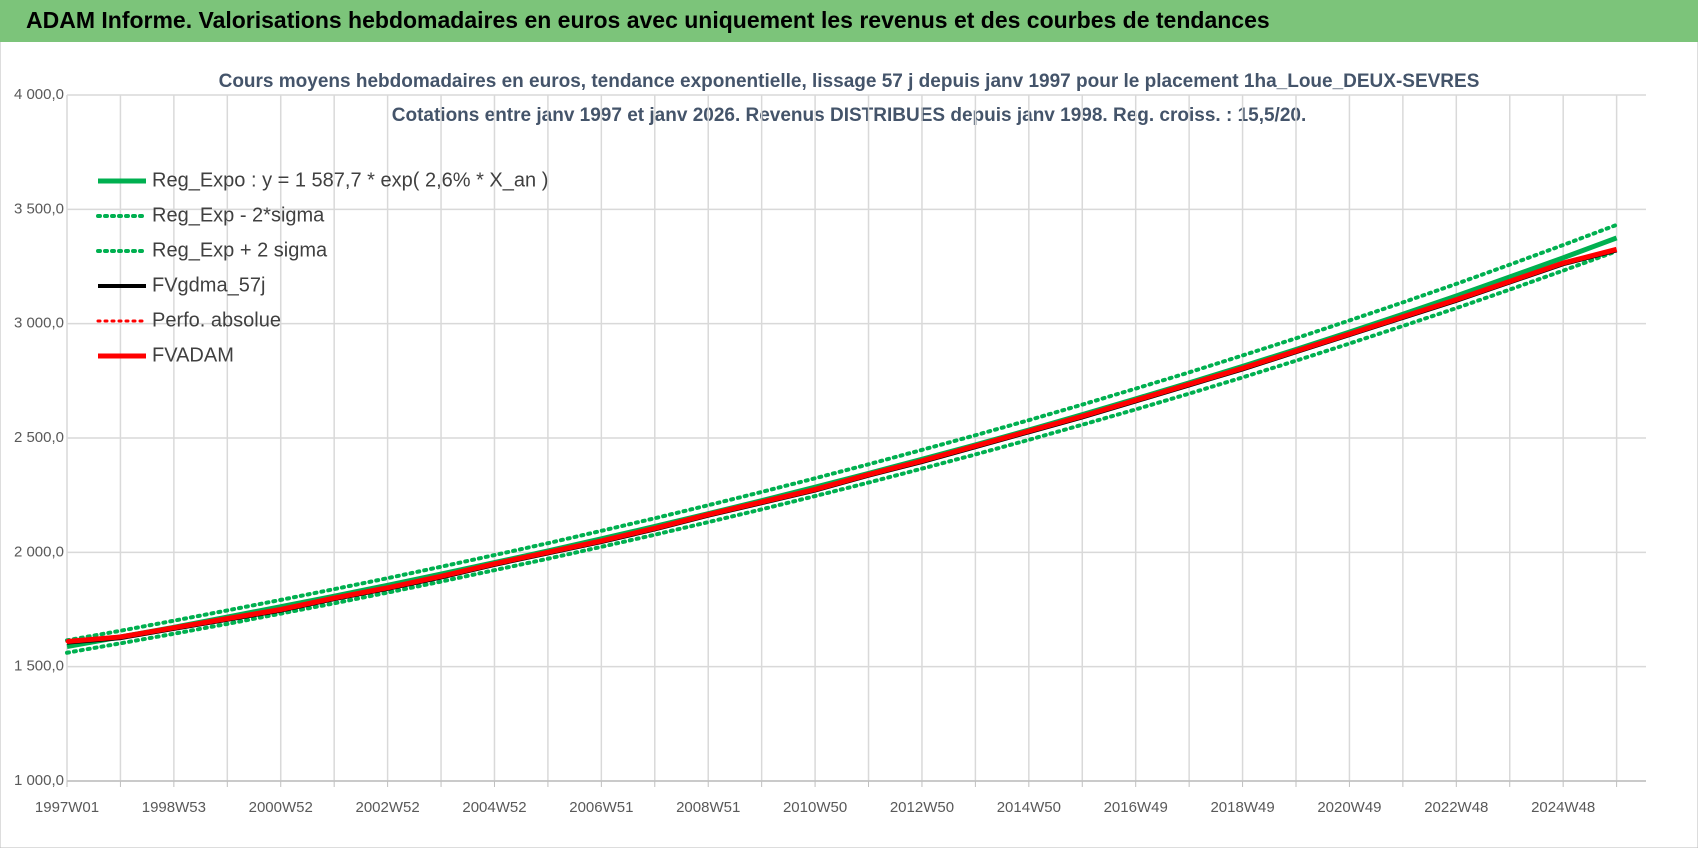 This screenshot has height=853, width=1698. I want to click on y-tick-label: 4 000,0, so click(39, 94).